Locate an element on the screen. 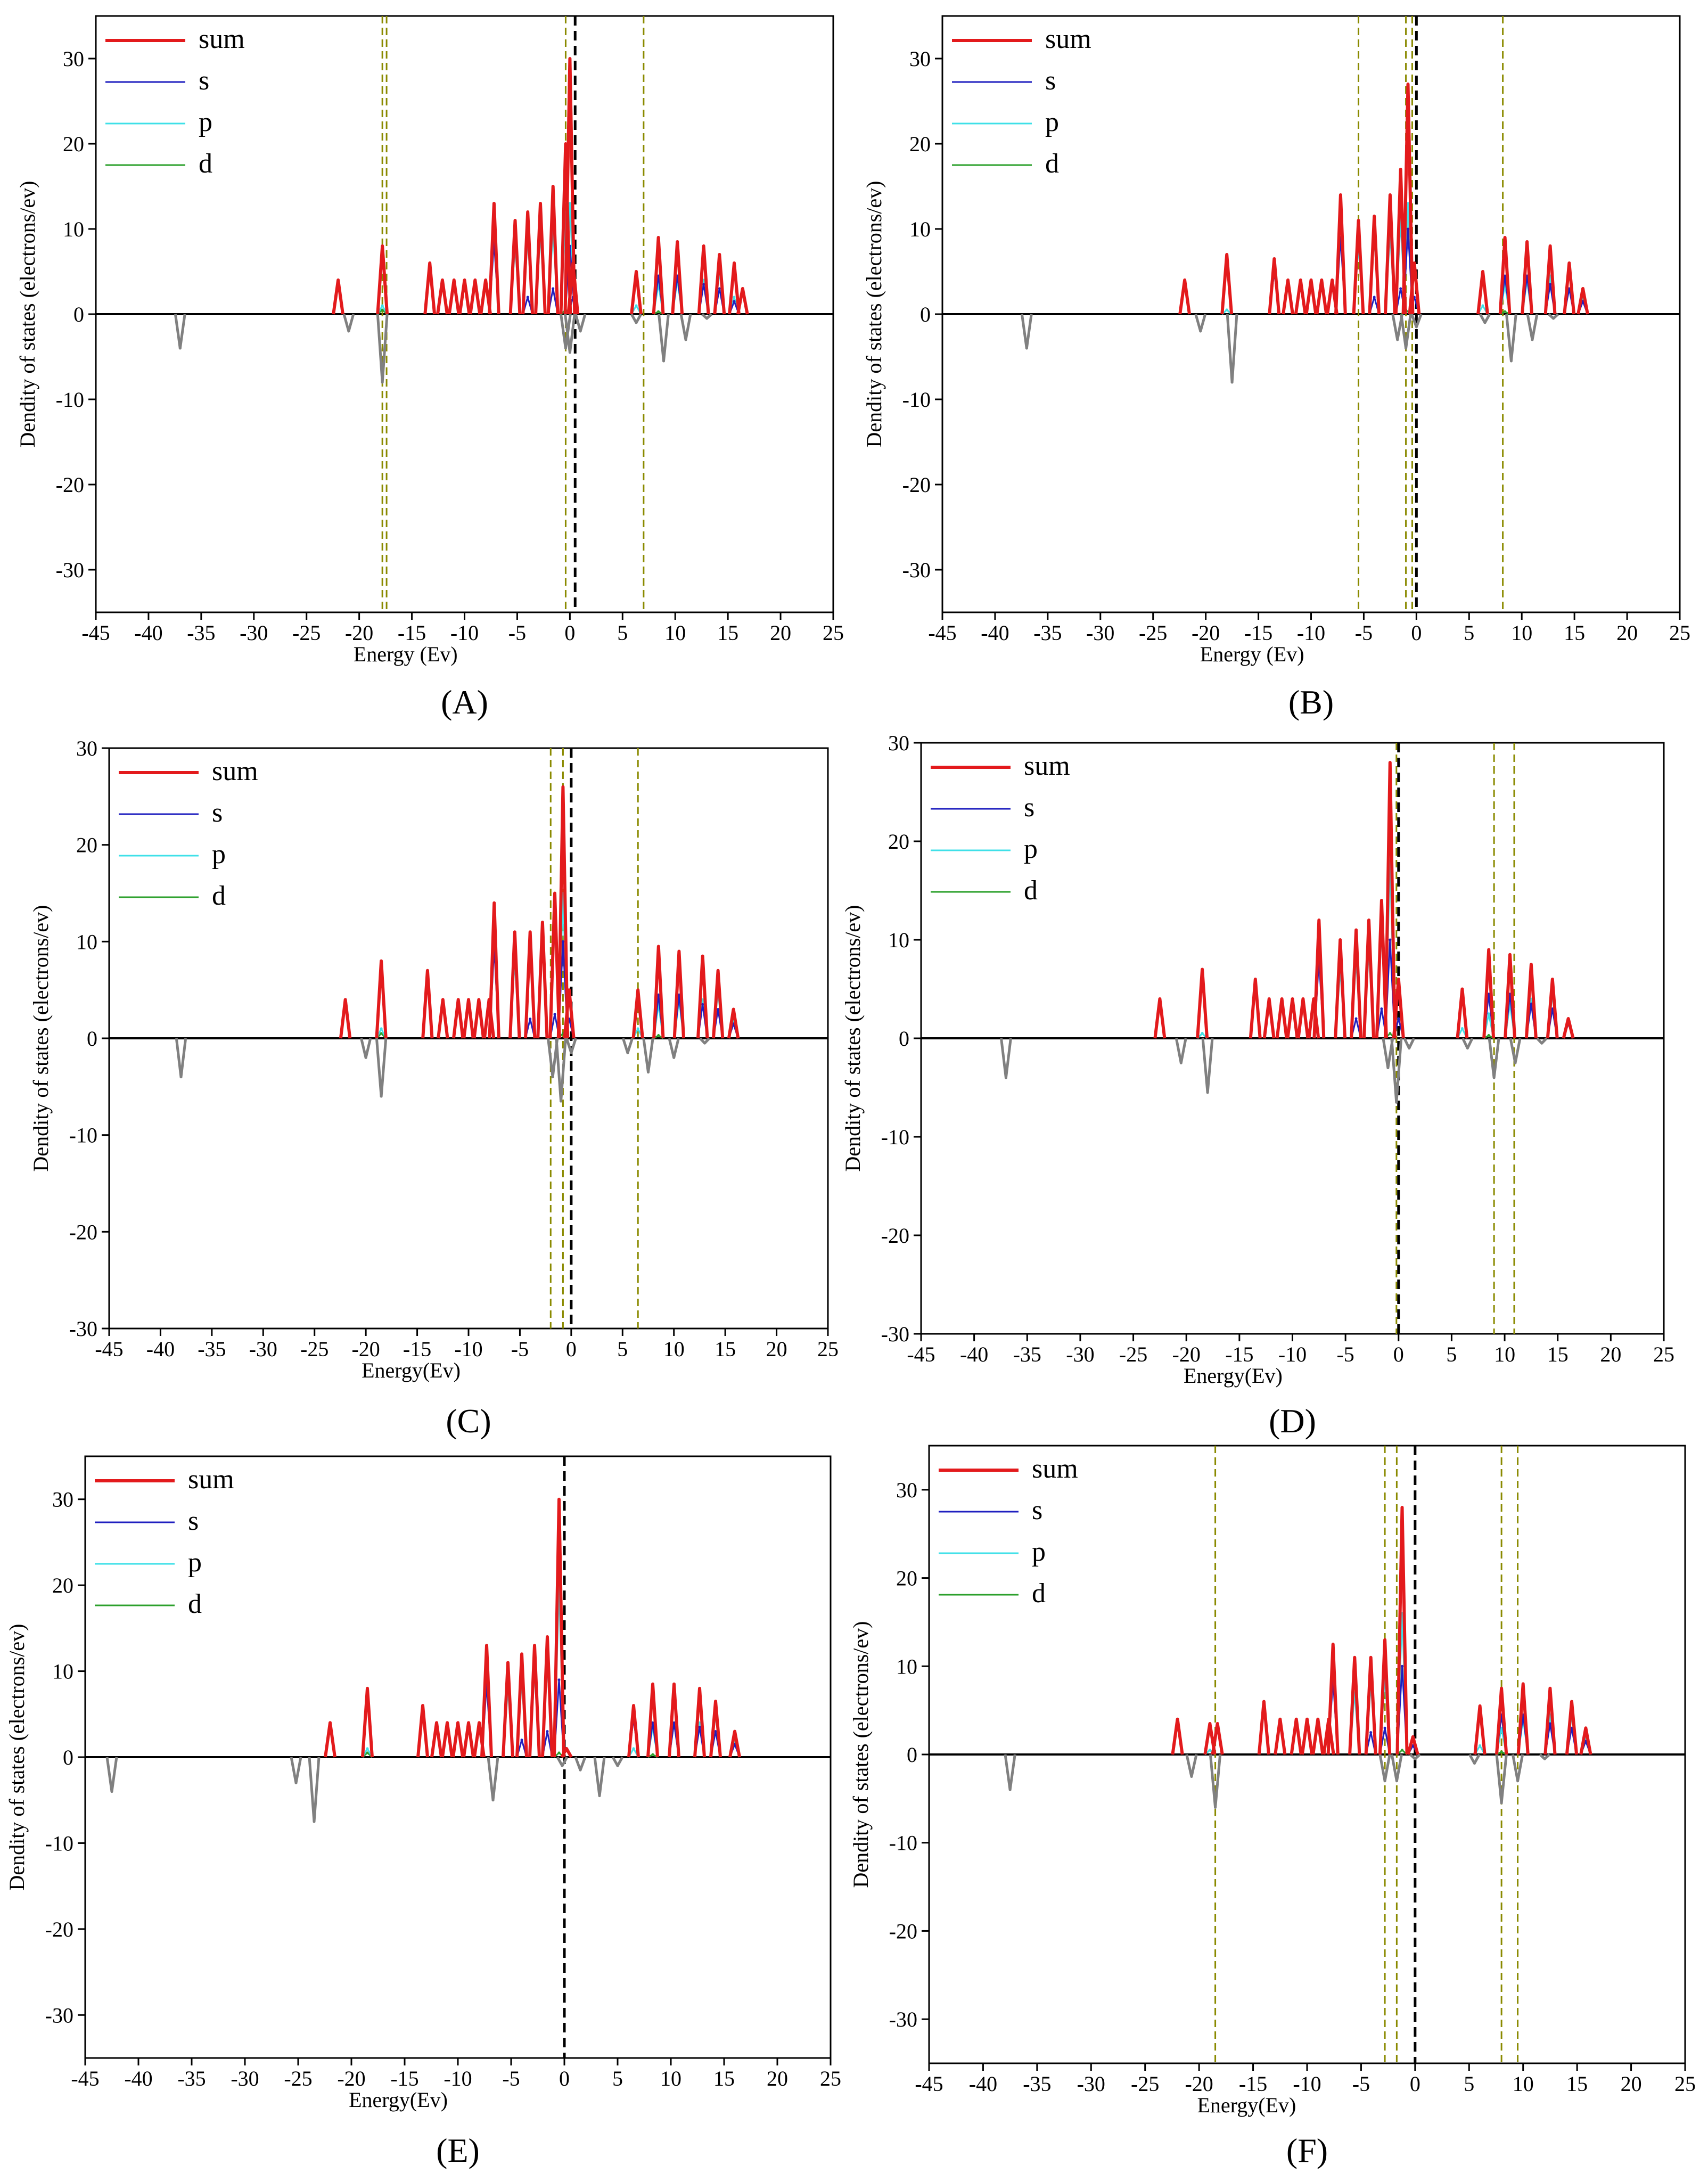 Image resolution: width=1708 pixels, height=2173 pixels. x-tick-label: 5 is located at coordinates (1469, 2084).